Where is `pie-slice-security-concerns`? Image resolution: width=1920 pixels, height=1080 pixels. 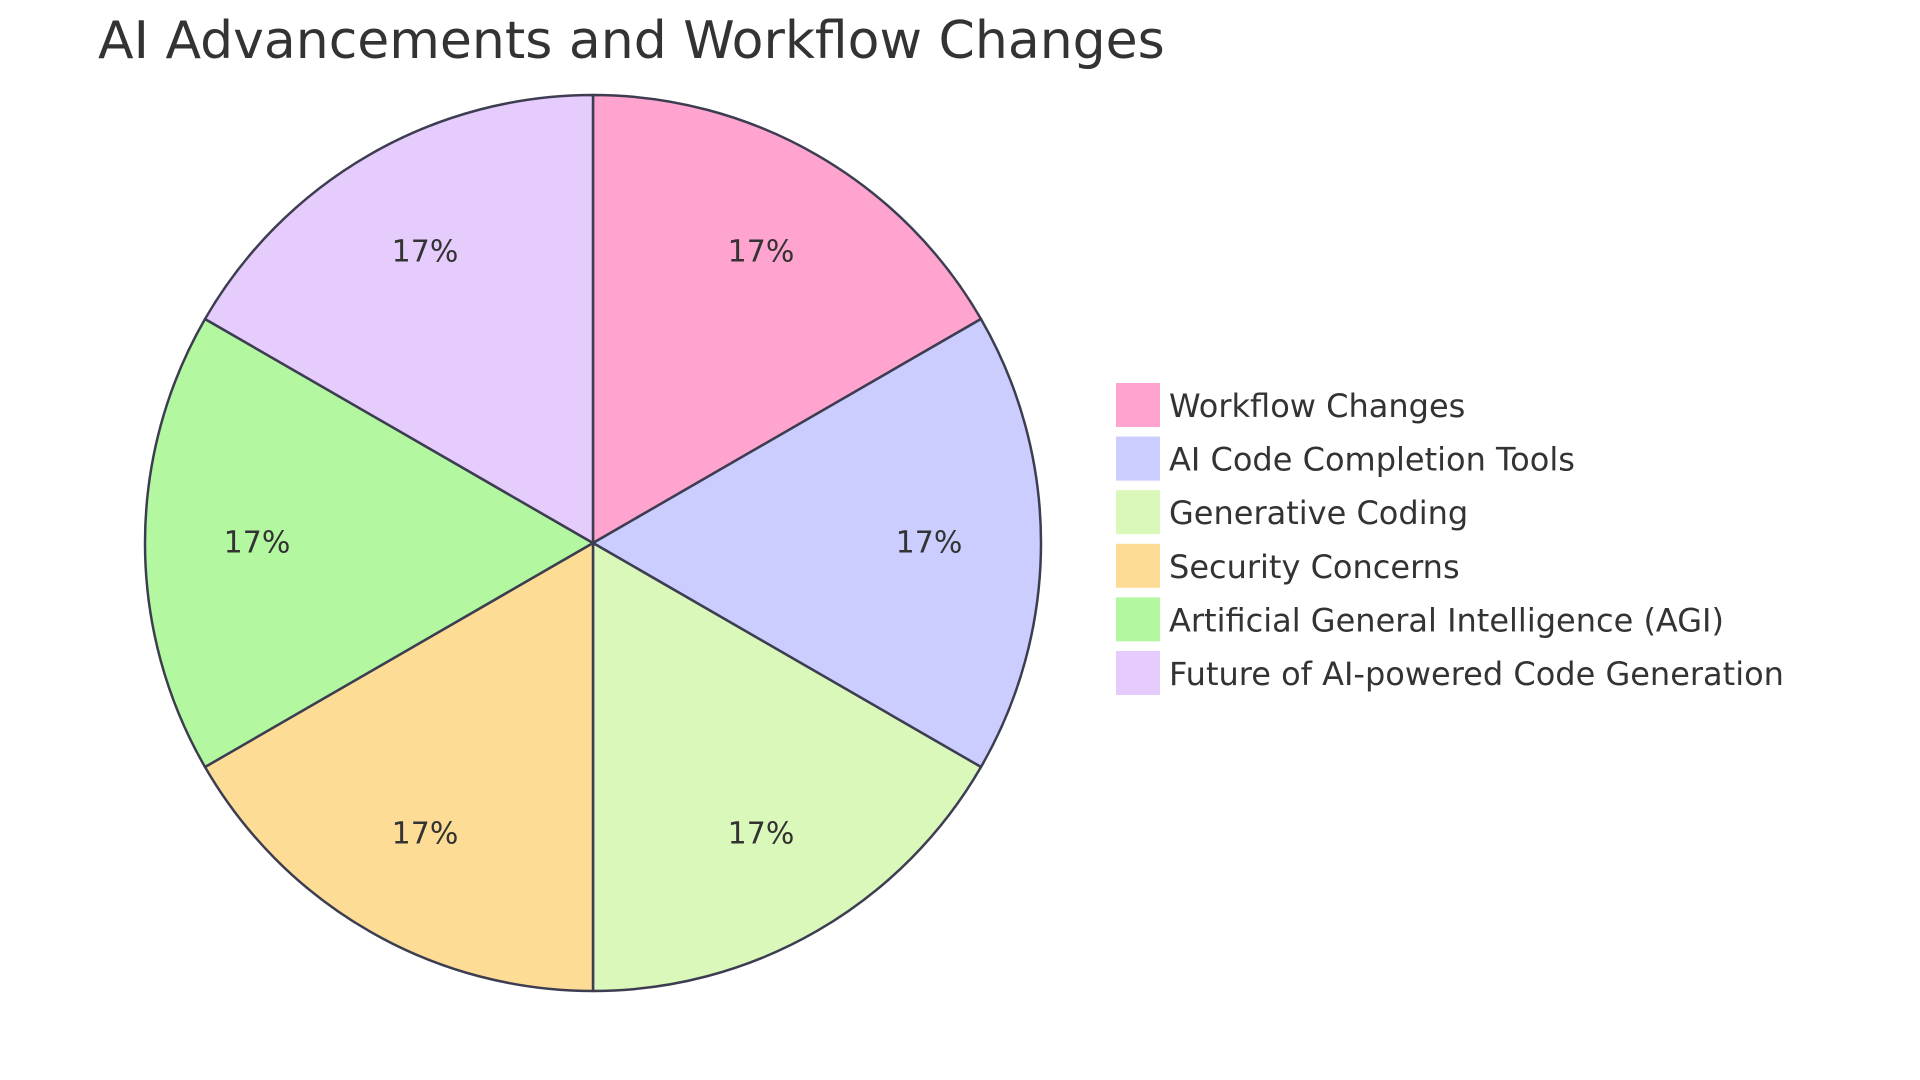
pie-slice-security-concerns is located at coordinates (399, 767).